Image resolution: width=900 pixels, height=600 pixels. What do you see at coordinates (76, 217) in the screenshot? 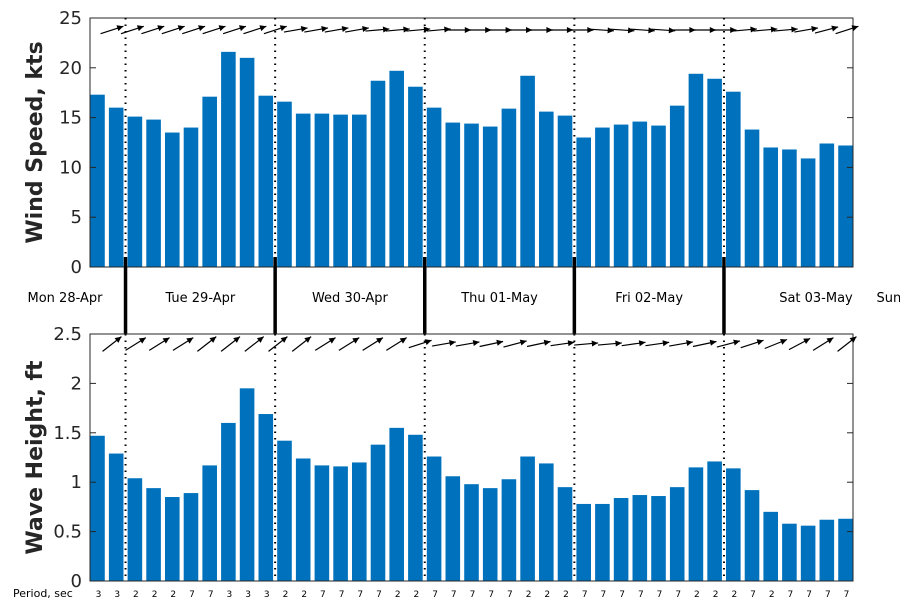
I see `y-tick-label: 5` at bounding box center [76, 217].